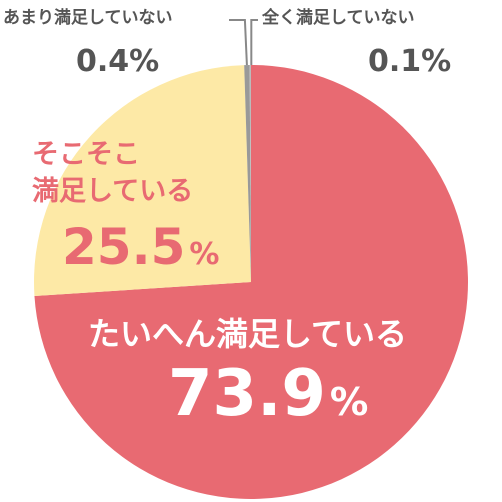 Image resolution: width=502 pixels, height=502 pixels. What do you see at coordinates (247, 394) in the screenshot?
I see `value-very-satisfied-number: 73.9` at bounding box center [247, 394].